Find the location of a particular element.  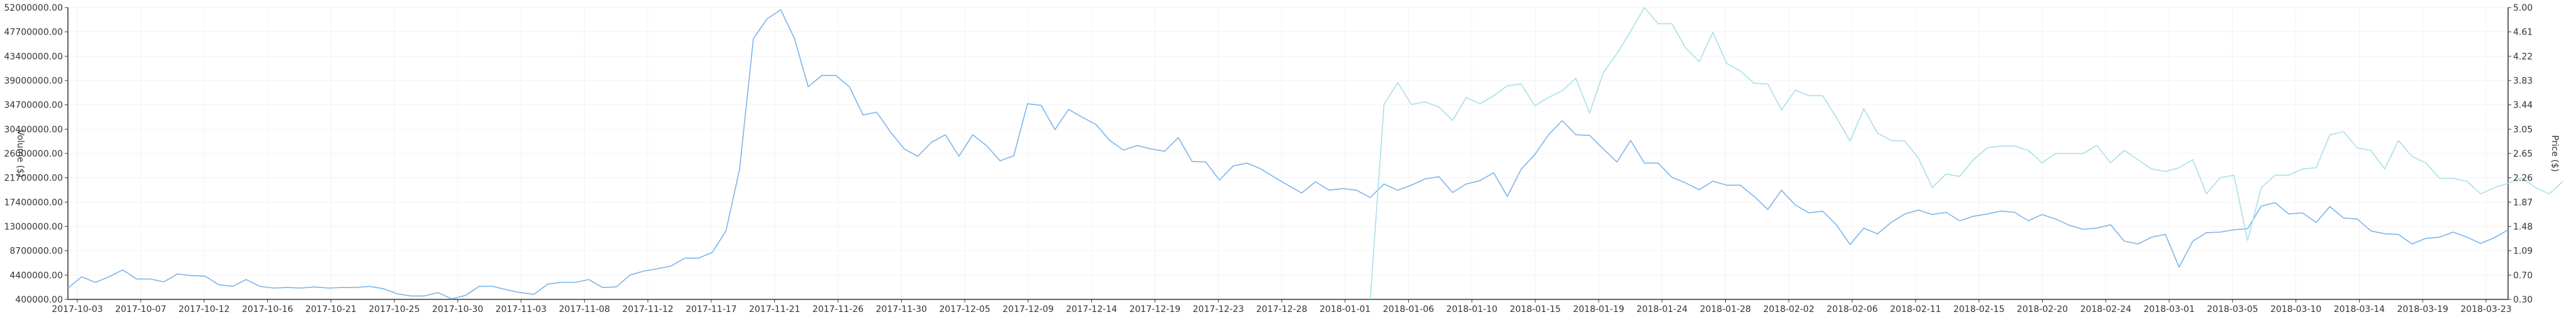

y-left-tick-label: 43400000.00 is located at coordinates (33, 57).